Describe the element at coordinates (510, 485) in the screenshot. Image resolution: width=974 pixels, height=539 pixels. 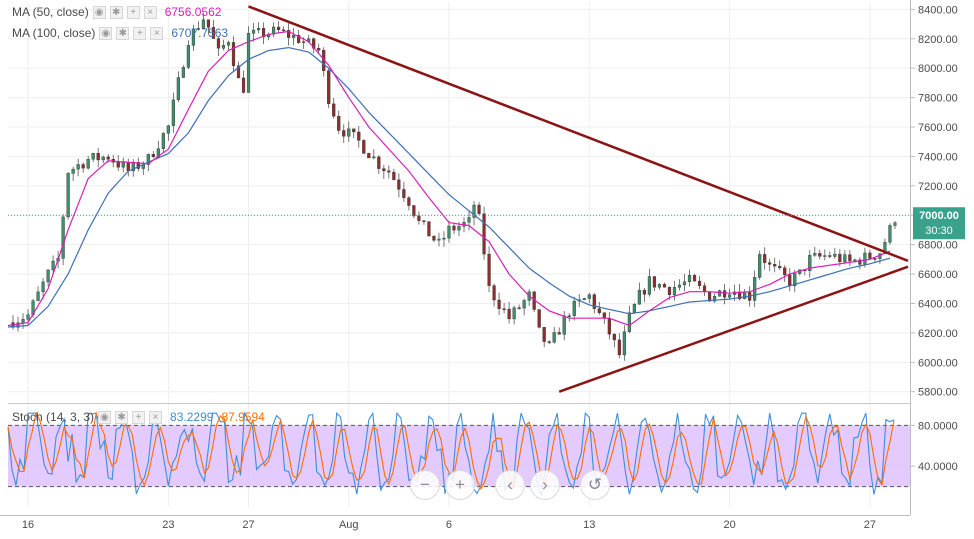
I see `scroll-left-button: ‹` at that location.